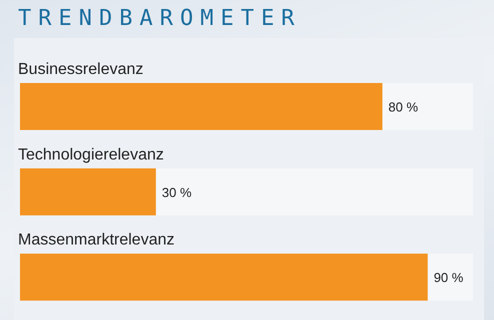  Describe the element at coordinates (91, 155) in the screenshot. I see `y-tick-label: Technologierelevanz` at that location.